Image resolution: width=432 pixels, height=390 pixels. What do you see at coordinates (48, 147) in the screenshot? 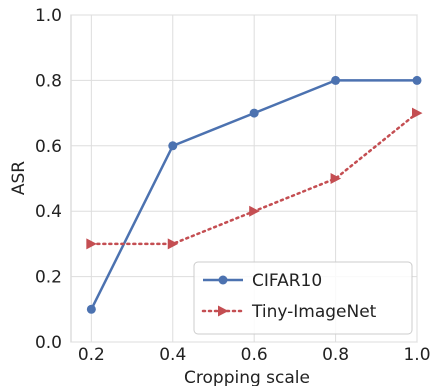
I see `y-tick-label: 0.6` at bounding box center [48, 147].